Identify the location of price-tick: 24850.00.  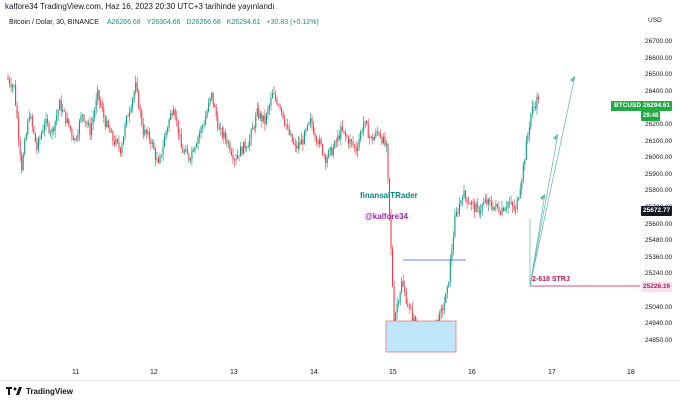
(659, 340).